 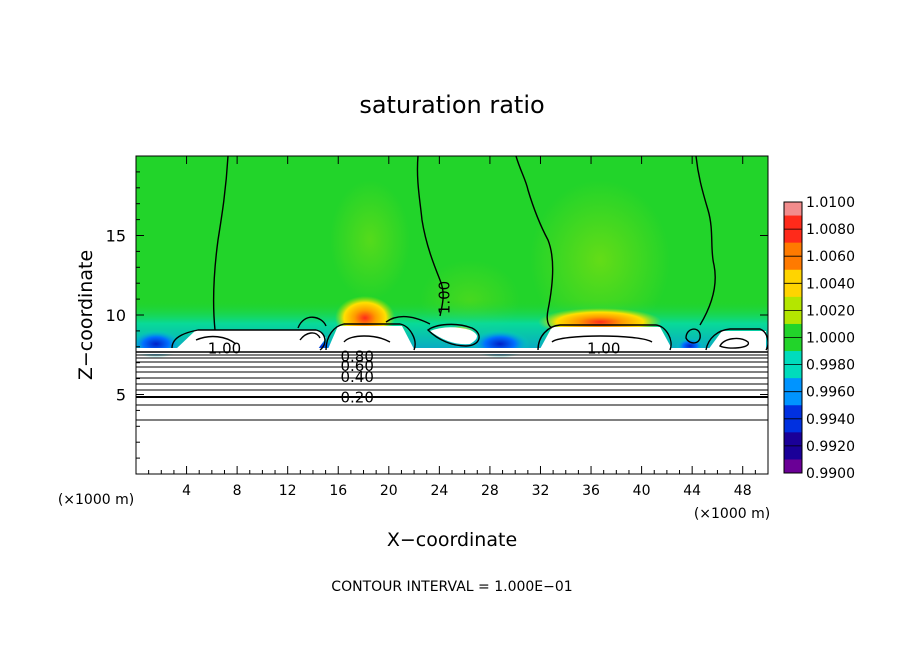 I want to click on colorbar-tick-label: 1.0060, so click(x=830, y=257).